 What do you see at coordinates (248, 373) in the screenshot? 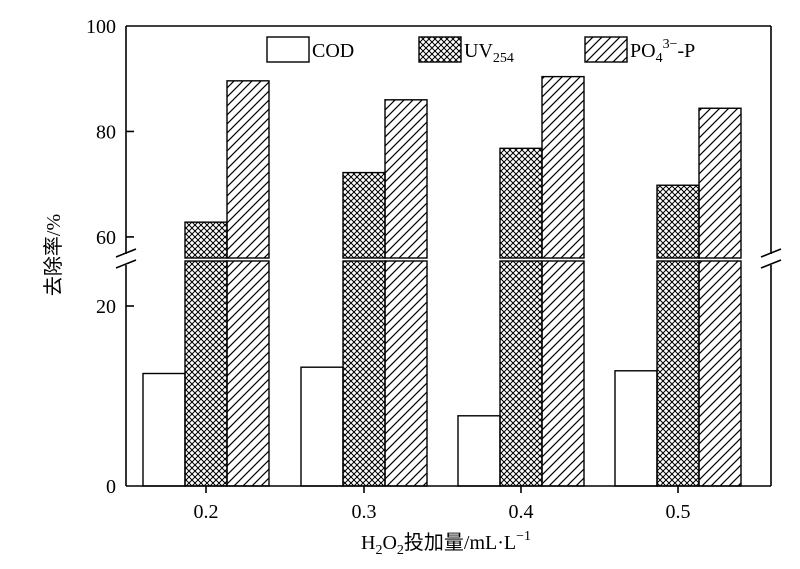
I see `bar-po43p-0.2-lower` at bounding box center [248, 373].